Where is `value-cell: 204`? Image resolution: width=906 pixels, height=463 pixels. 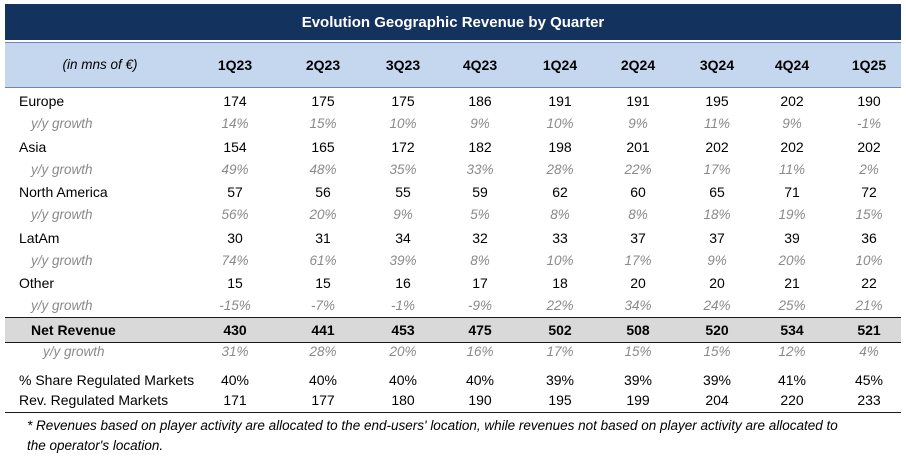
value-cell: 204 is located at coordinates (717, 400).